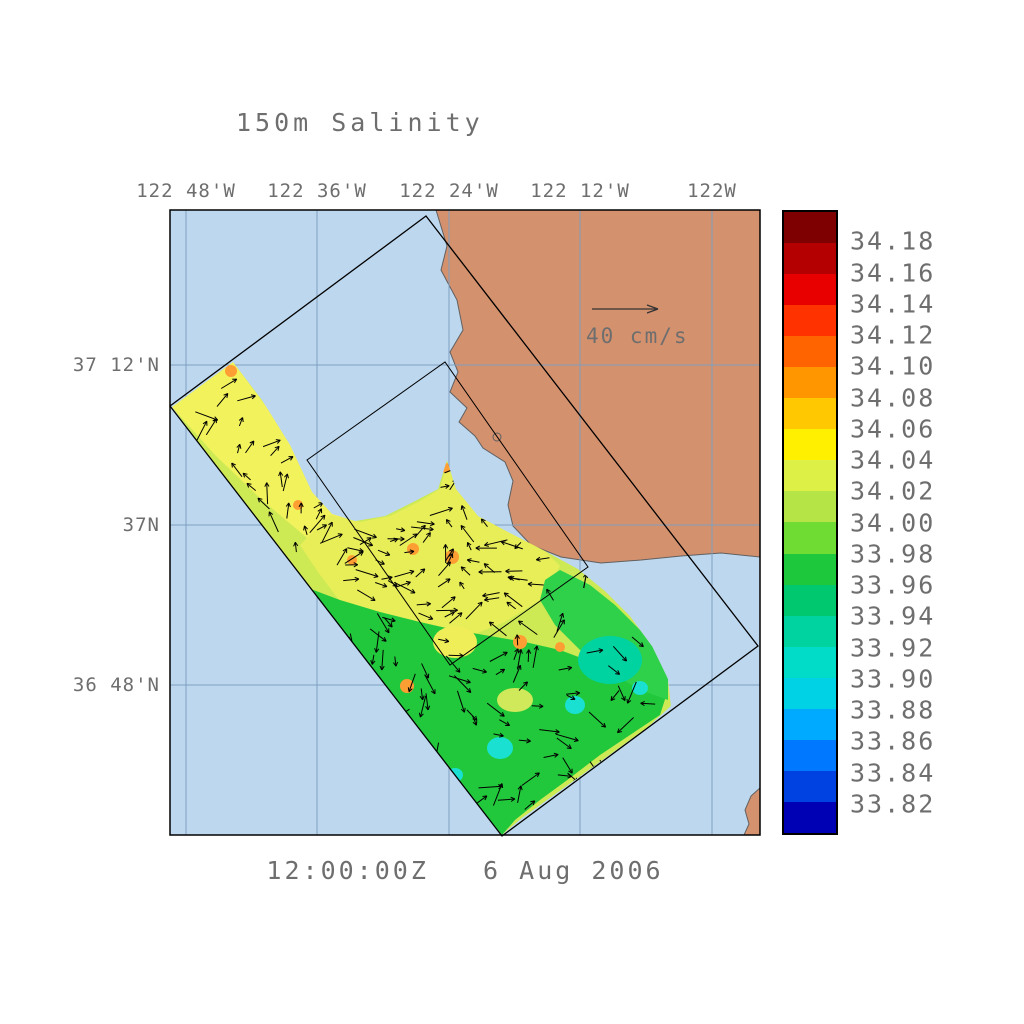 The width and height of the screenshot is (1024, 1024). What do you see at coordinates (893, 429) in the screenshot?
I see `colorbar-label: 34.06` at bounding box center [893, 429].